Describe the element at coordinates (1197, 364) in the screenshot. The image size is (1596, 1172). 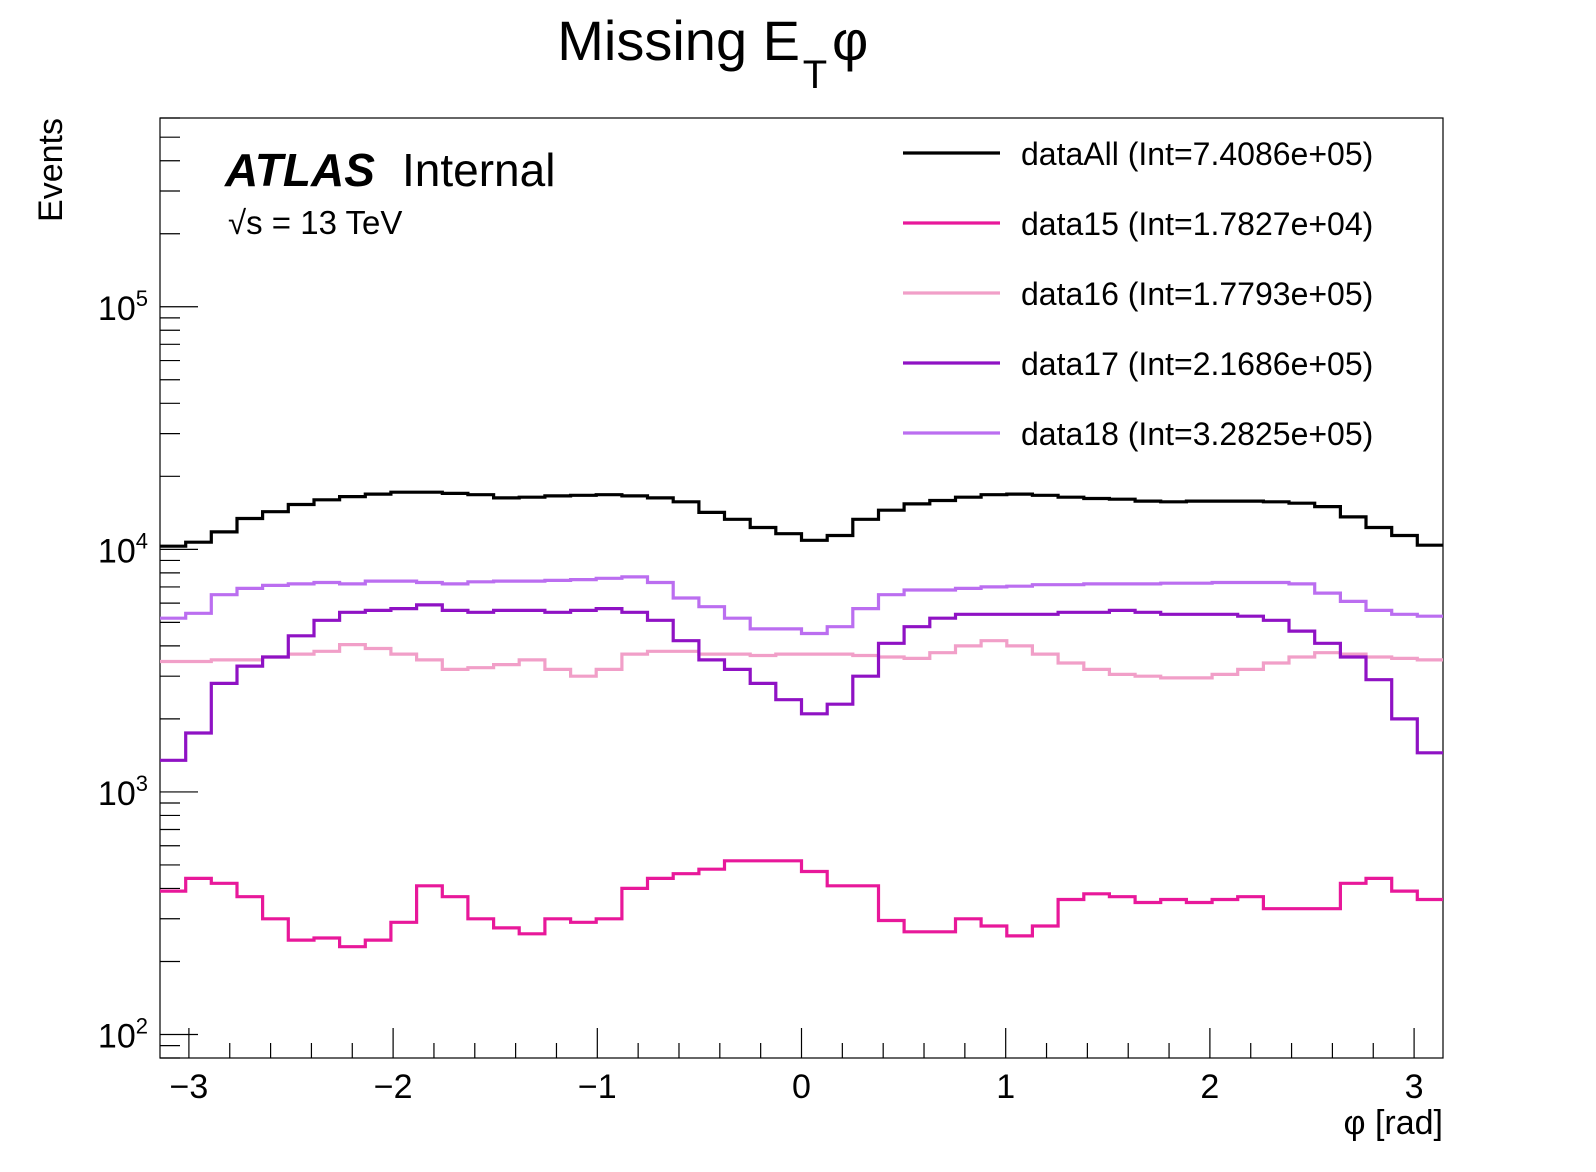
I see `legend-entry-label: data17 (Int=2.1686e+05)` at that location.